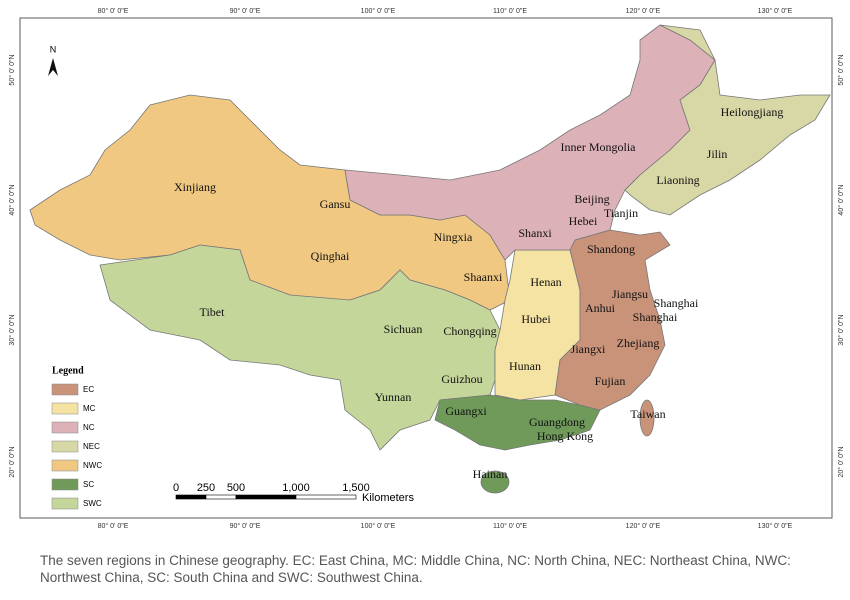 This screenshot has height=600, width=850. I want to click on legend-label: SWC, so click(92, 503).